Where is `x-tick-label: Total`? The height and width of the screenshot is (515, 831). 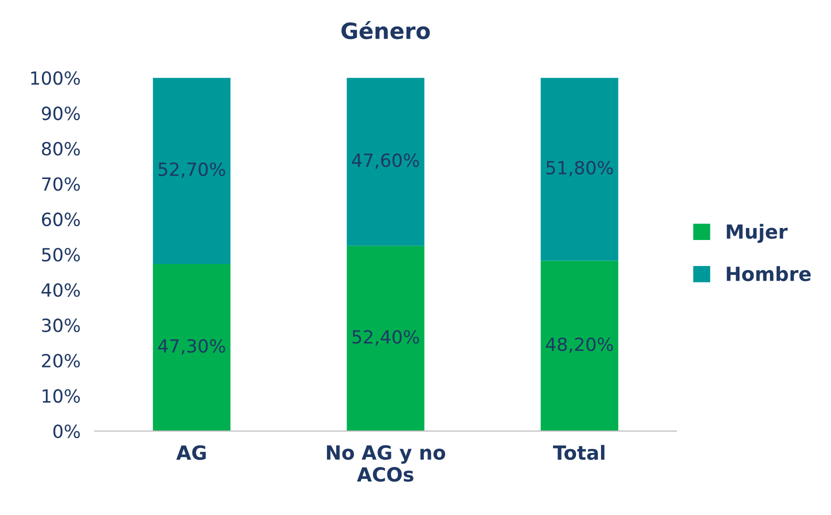
x-tick-label: Total is located at coordinates (578, 452).